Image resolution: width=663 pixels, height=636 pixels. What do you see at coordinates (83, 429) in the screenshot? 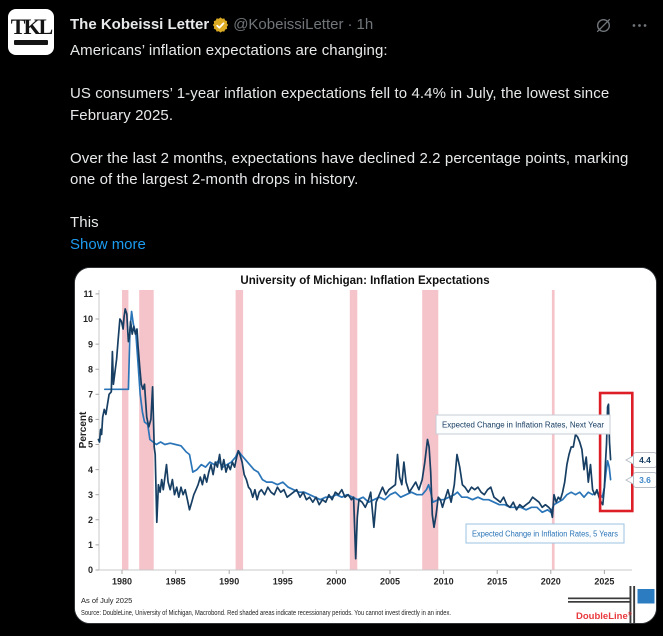
I see `y-axis-label: Percent` at bounding box center [83, 429].